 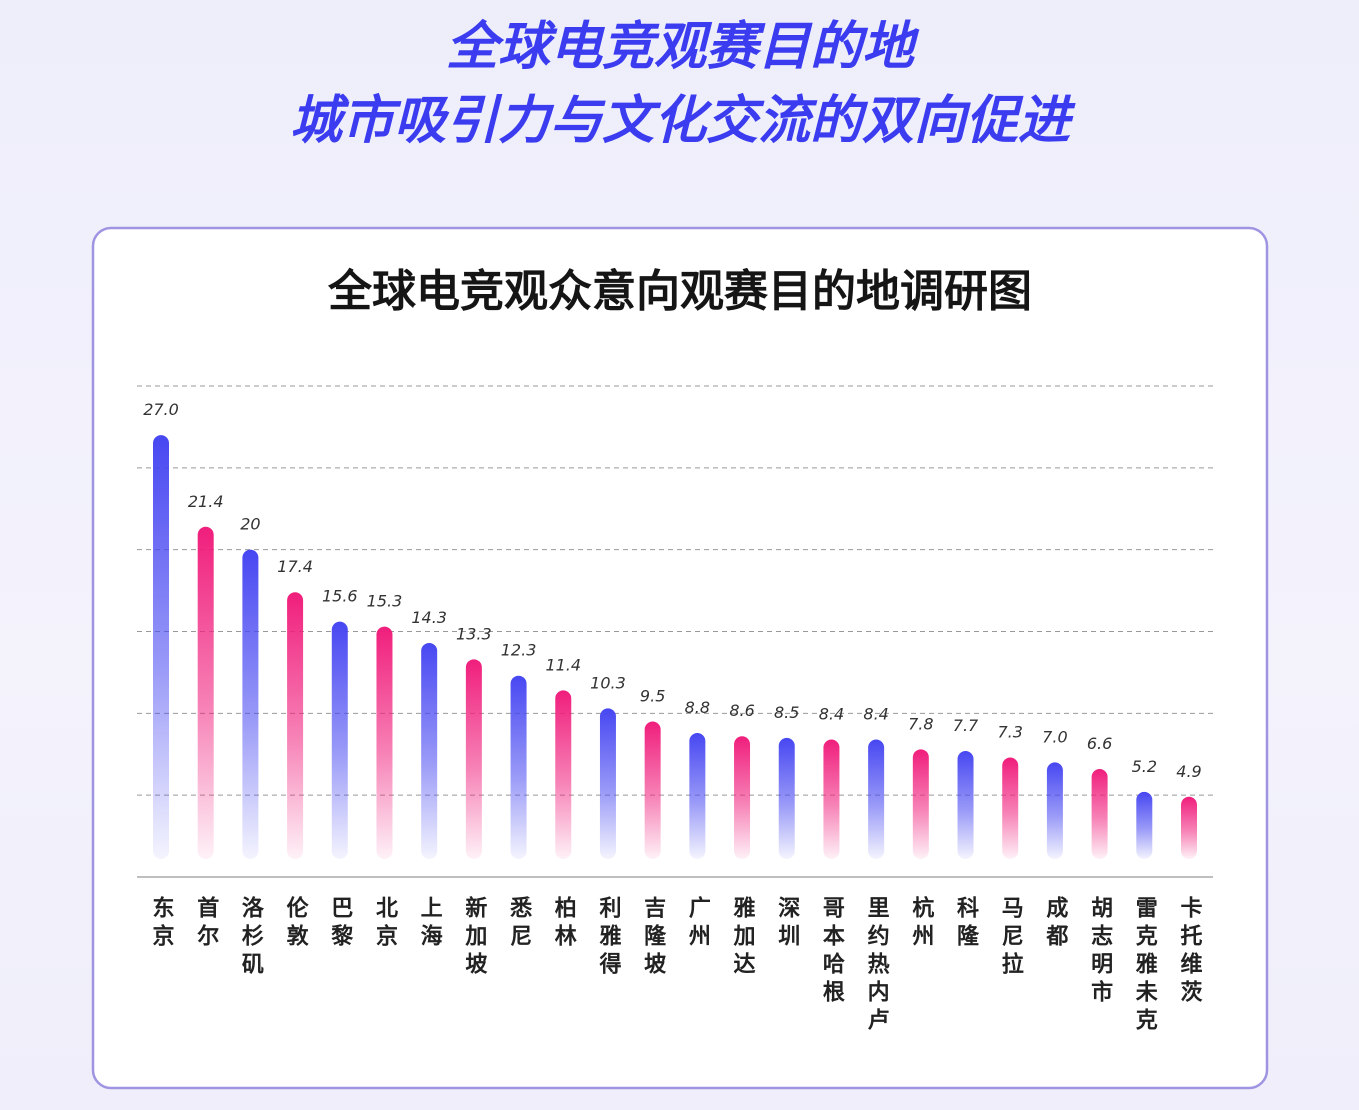 What do you see at coordinates (340, 924) in the screenshot?
I see `x-tick-label: 巴黎` at bounding box center [340, 924].